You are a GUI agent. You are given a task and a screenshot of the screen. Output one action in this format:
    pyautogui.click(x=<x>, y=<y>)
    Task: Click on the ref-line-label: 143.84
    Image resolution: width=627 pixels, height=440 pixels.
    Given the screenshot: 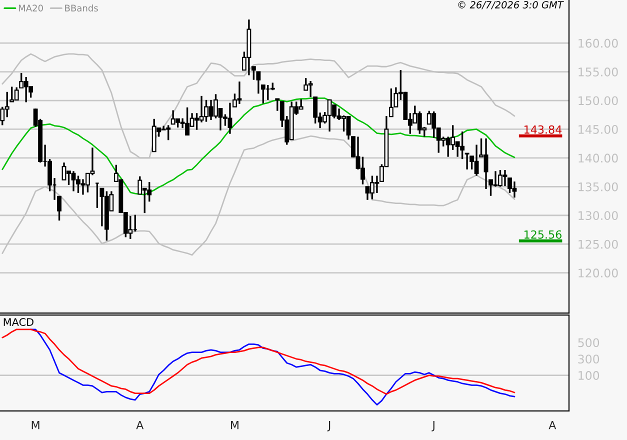 What is the action you would take?
    pyautogui.click(x=543, y=129)
    